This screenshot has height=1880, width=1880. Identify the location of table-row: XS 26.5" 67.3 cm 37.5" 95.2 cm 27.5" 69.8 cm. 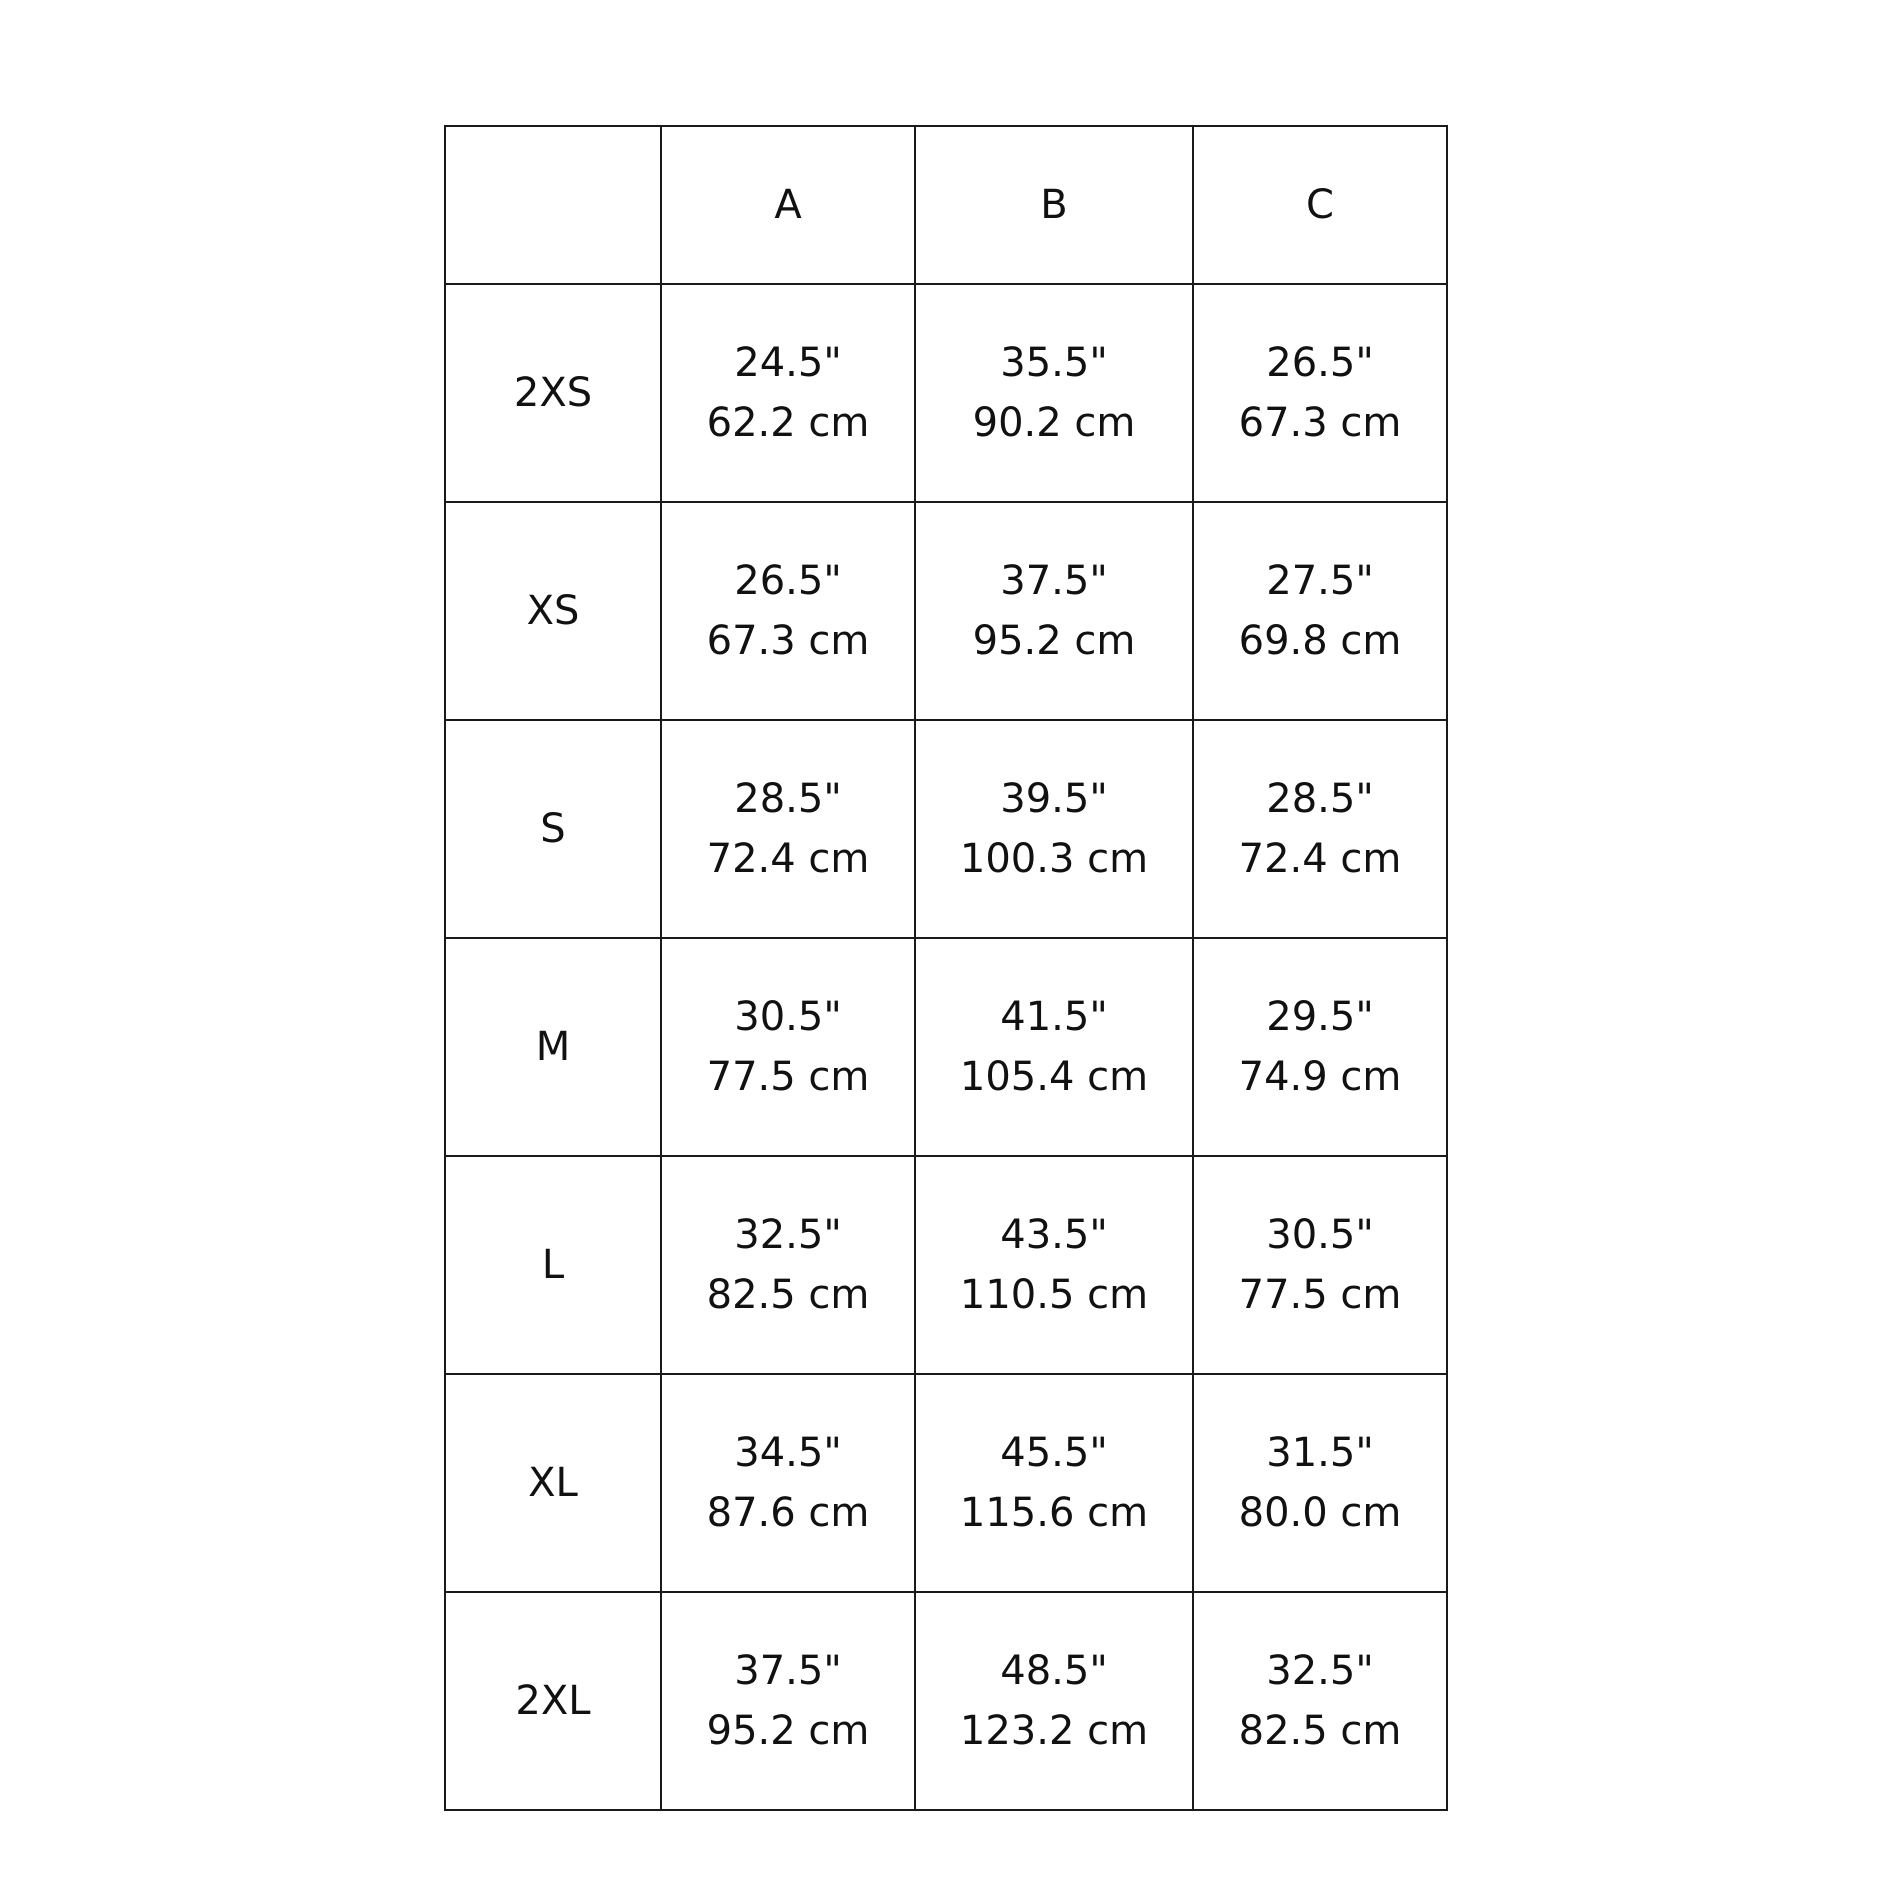
(946, 611).